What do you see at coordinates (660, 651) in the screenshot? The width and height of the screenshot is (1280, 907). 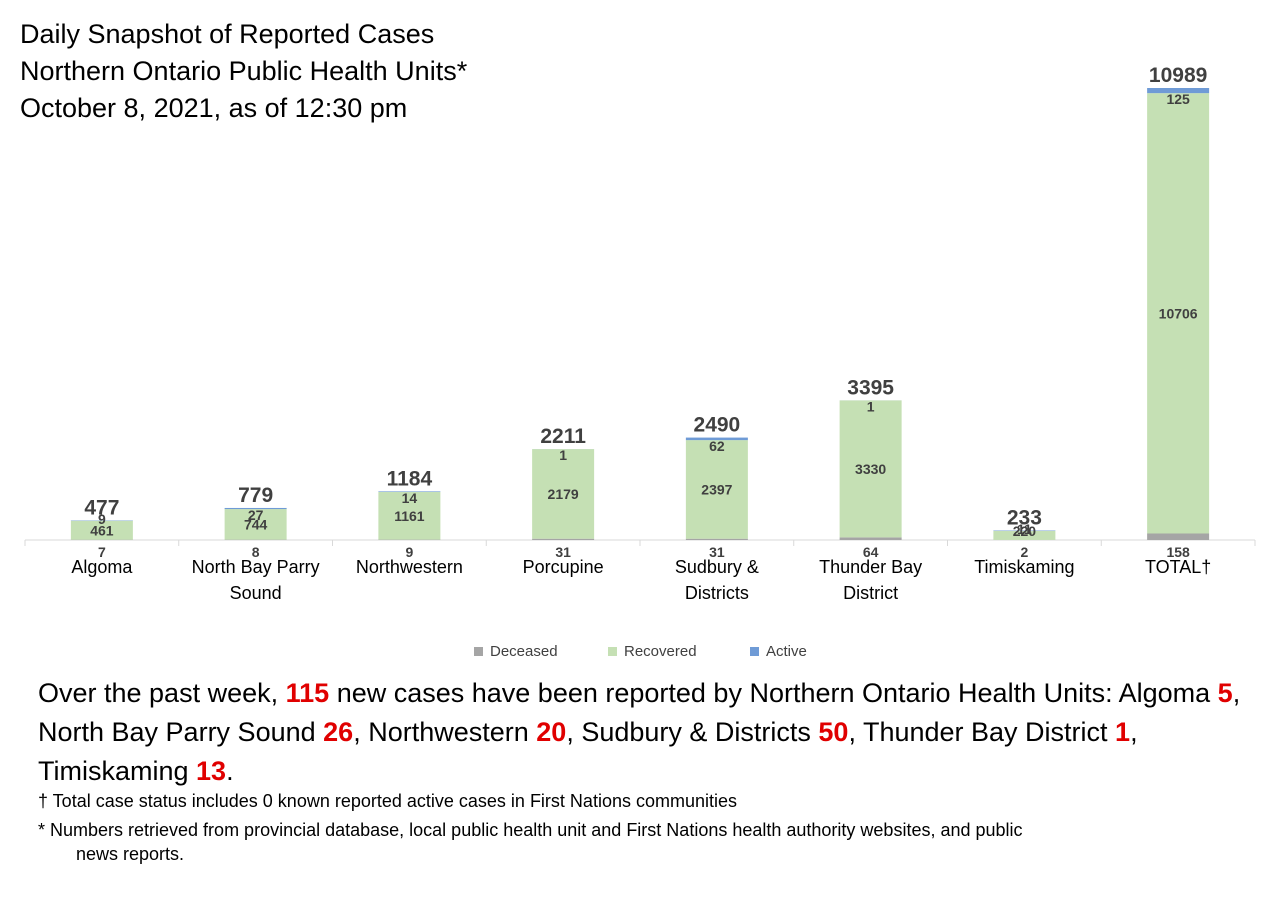 I see `legend-label-recovered: Recovered` at bounding box center [660, 651].